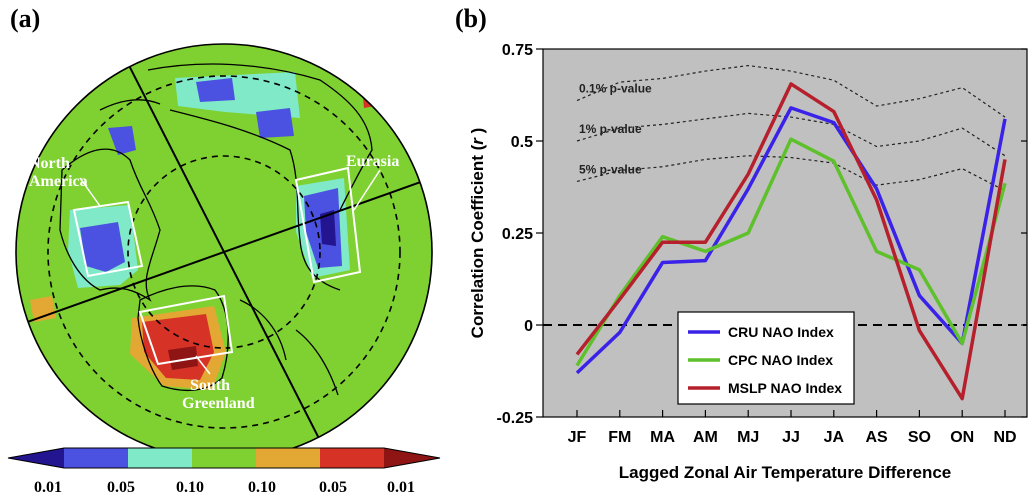 The width and height of the screenshot is (1031, 496). What do you see at coordinates (90, 192) in the screenshot?
I see `pointer-north-america` at bounding box center [90, 192].